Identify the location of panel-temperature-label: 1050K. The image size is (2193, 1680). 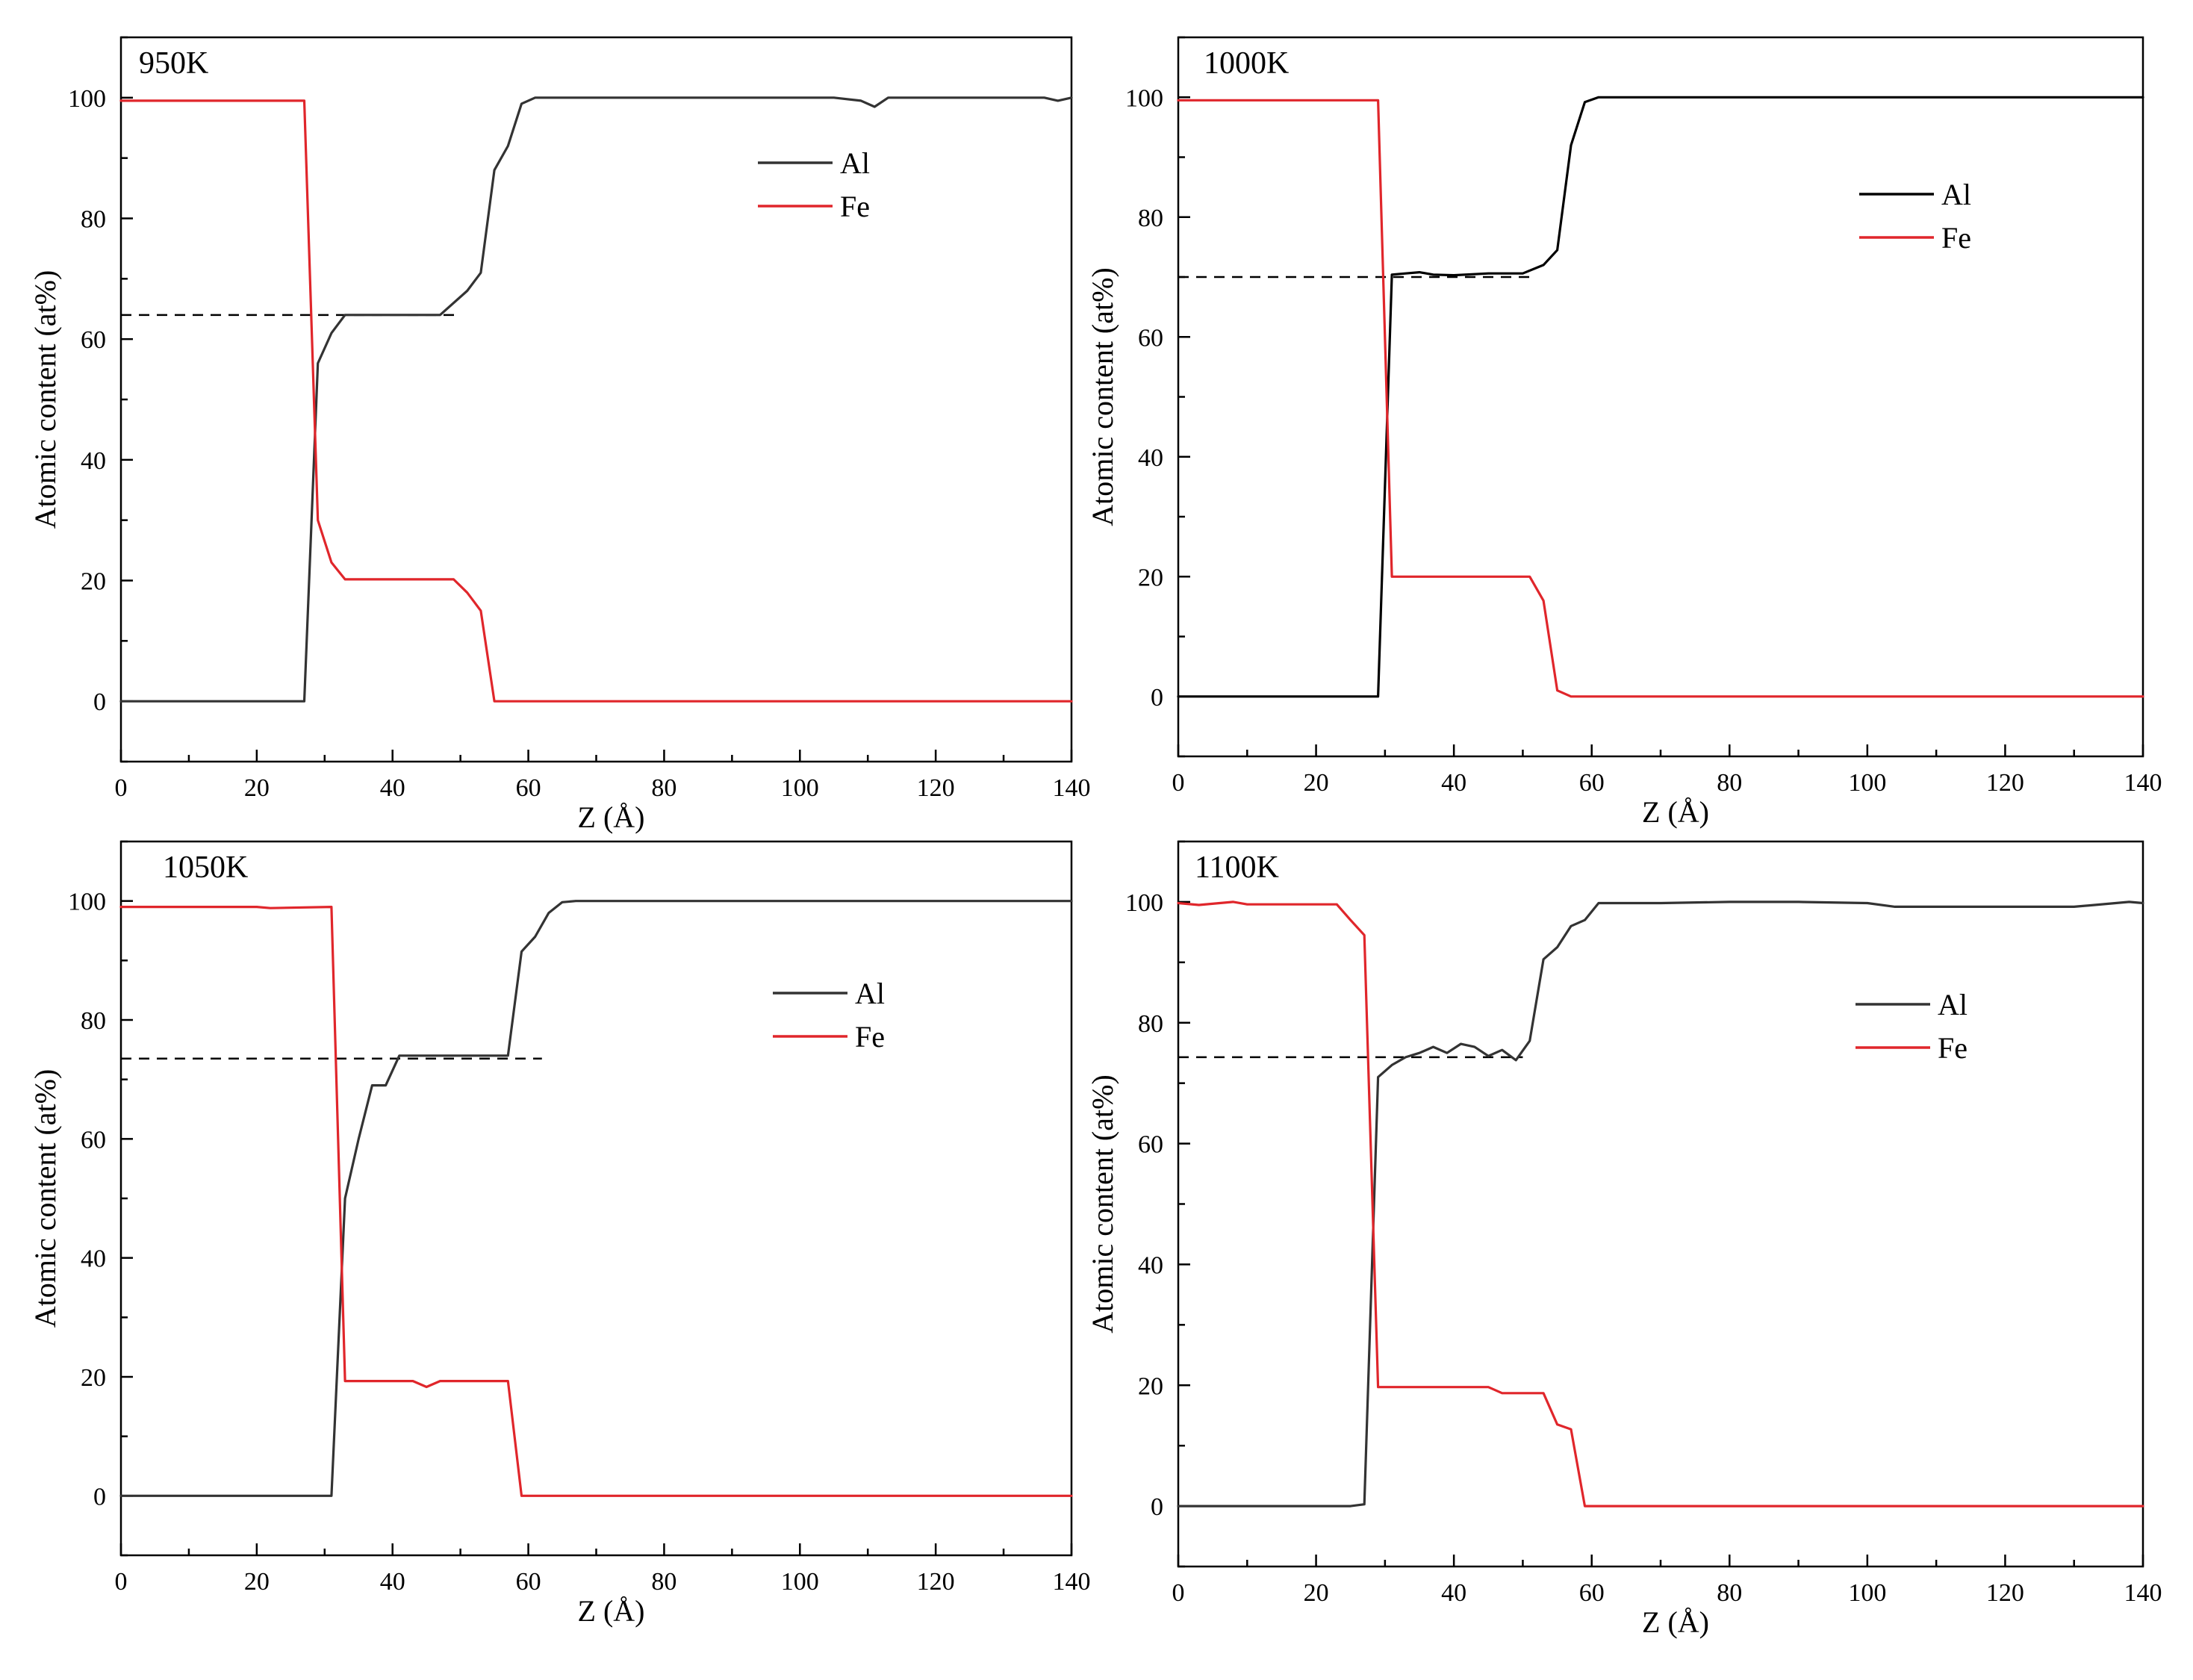
(205, 867).